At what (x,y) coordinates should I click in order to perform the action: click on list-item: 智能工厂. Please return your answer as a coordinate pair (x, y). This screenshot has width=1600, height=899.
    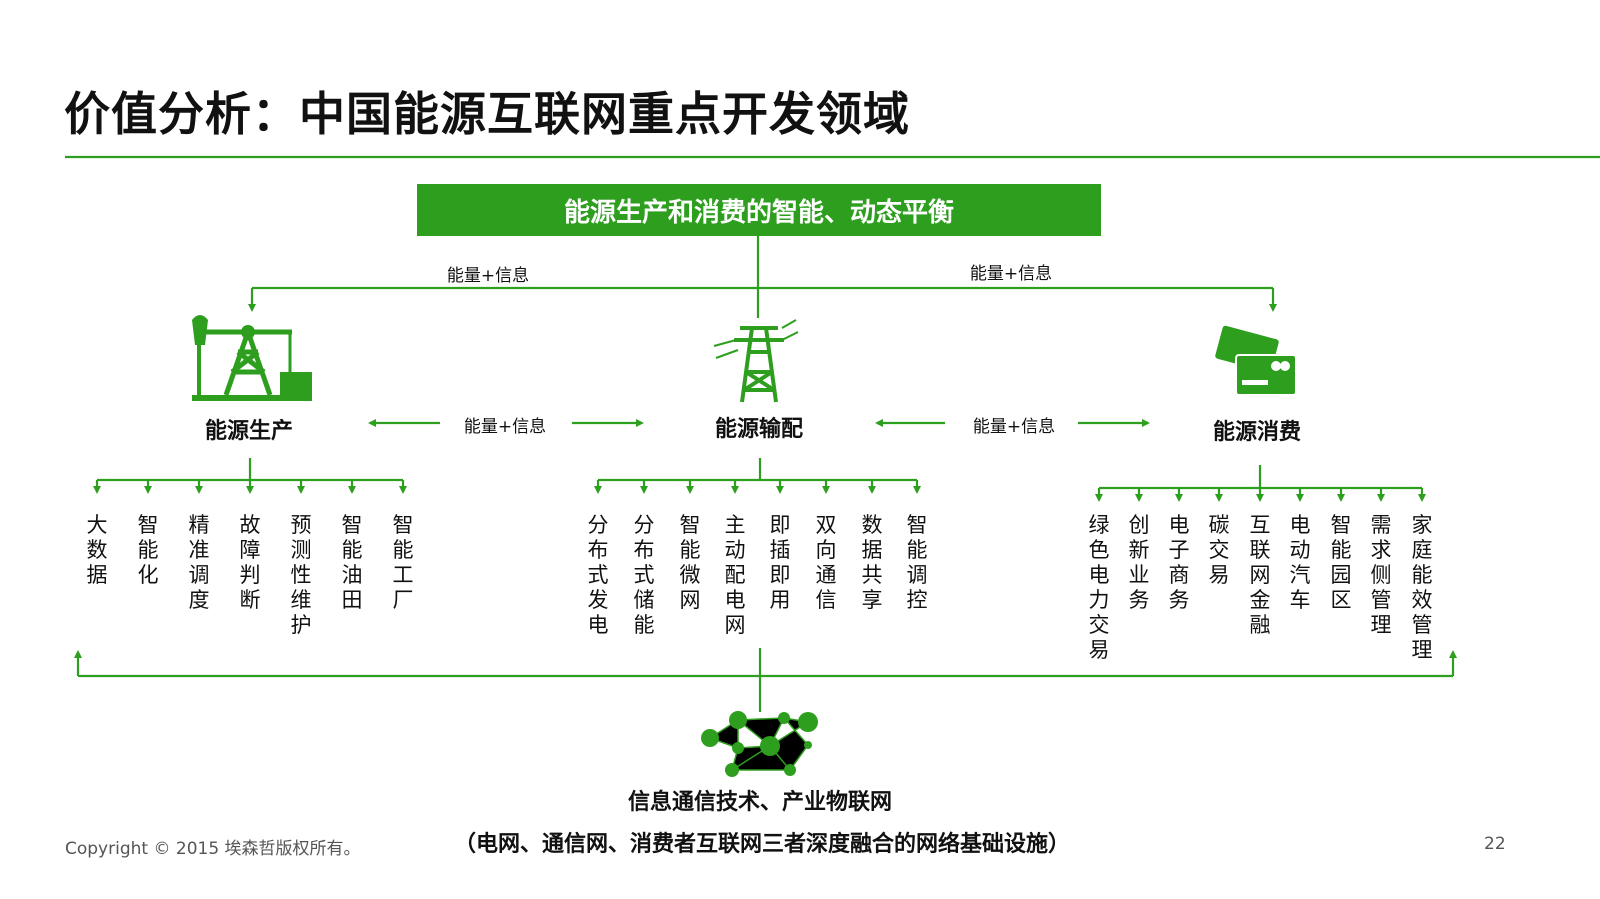
    Looking at the image, I should click on (403, 562).